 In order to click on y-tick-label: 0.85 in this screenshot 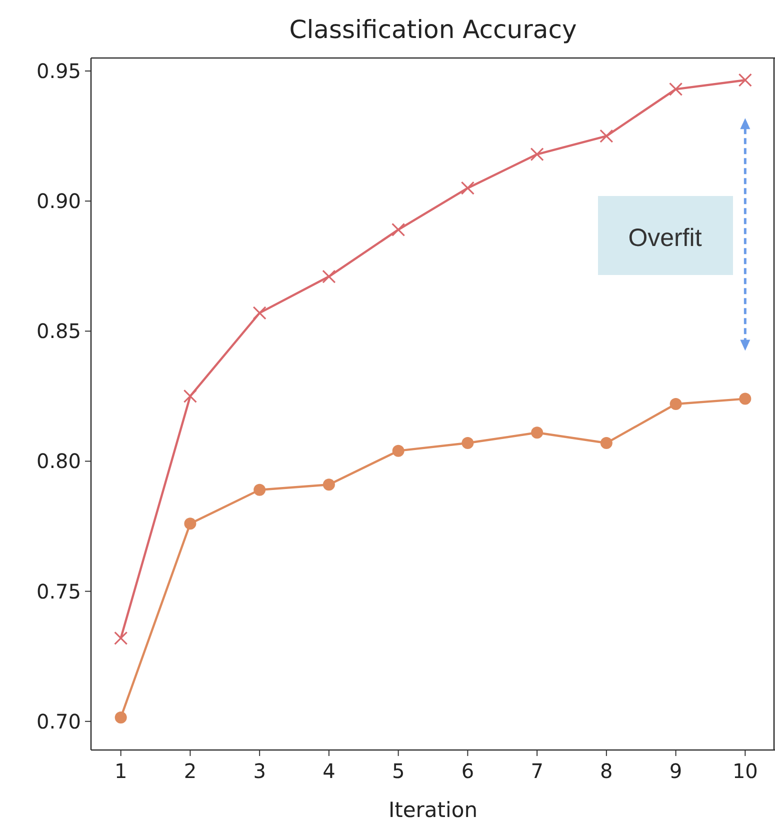, I will do `click(58, 331)`.